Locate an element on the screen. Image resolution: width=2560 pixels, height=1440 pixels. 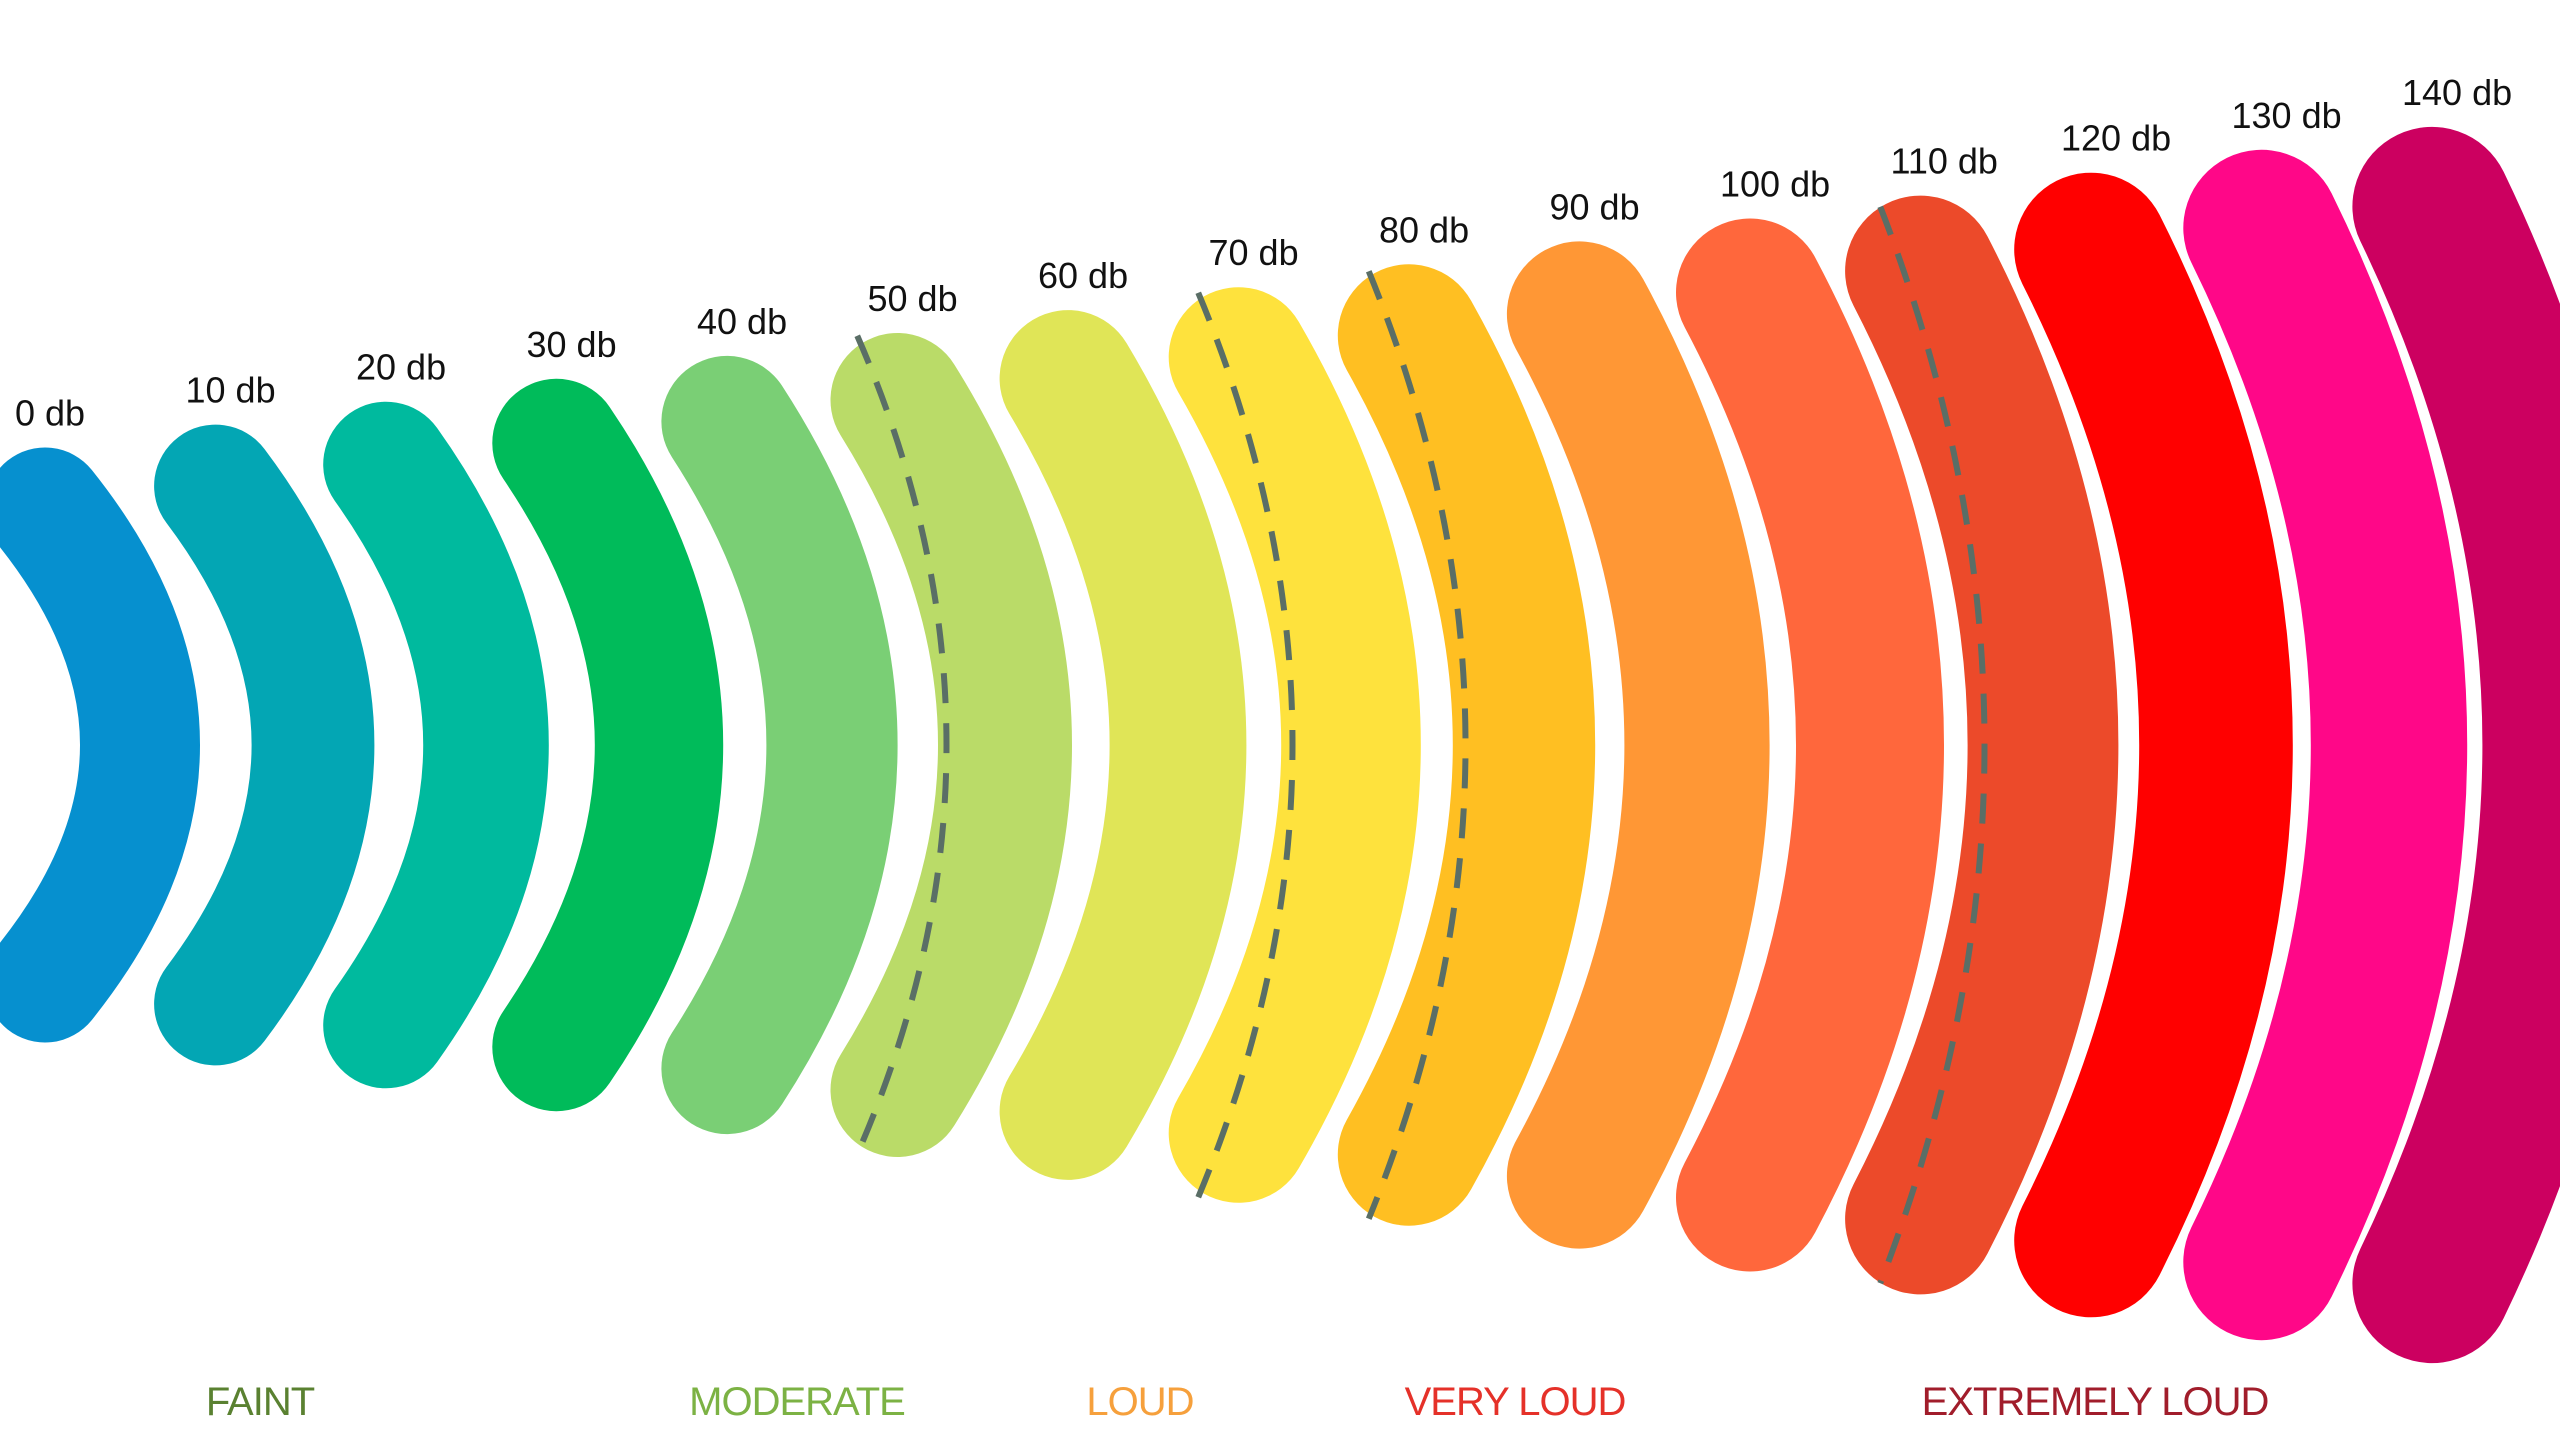
label-50-db: 50 db is located at coordinates (913, 298).